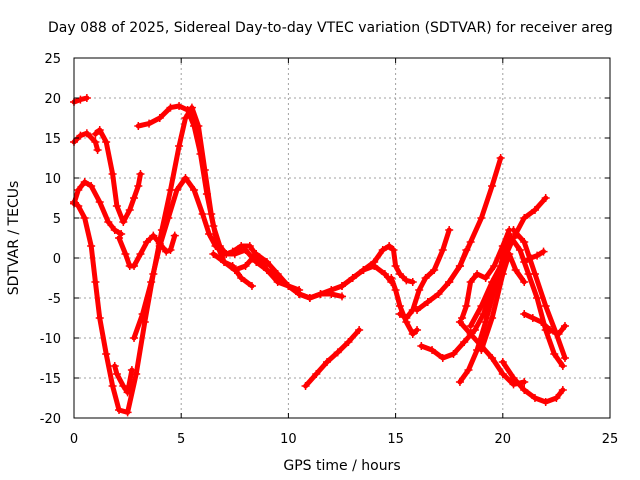 This screenshot has height=480, width=640. Describe the element at coordinates (218, 198) in the screenshot. I see `series-sat-h` at that location.